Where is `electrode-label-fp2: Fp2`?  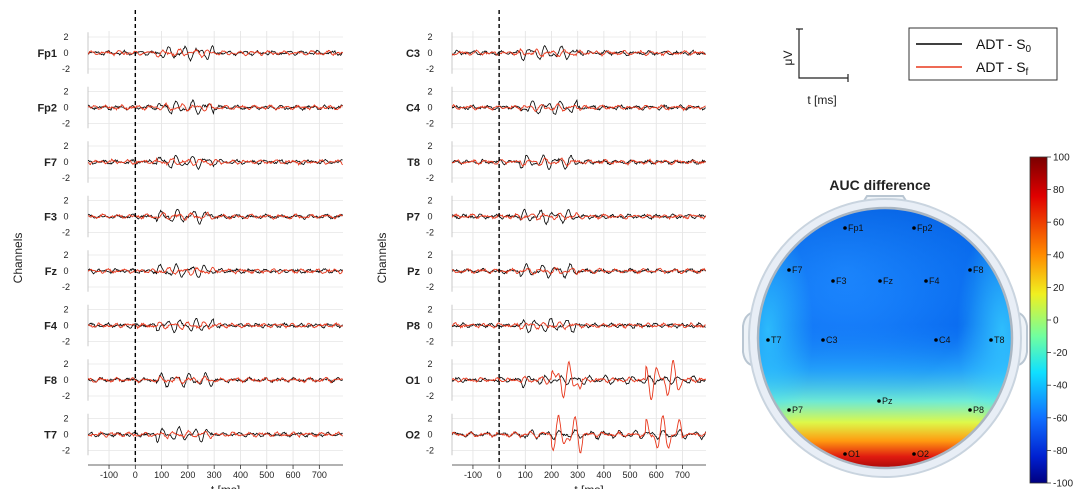
electrode-label-fp2: Fp2 is located at coordinates (925, 228).